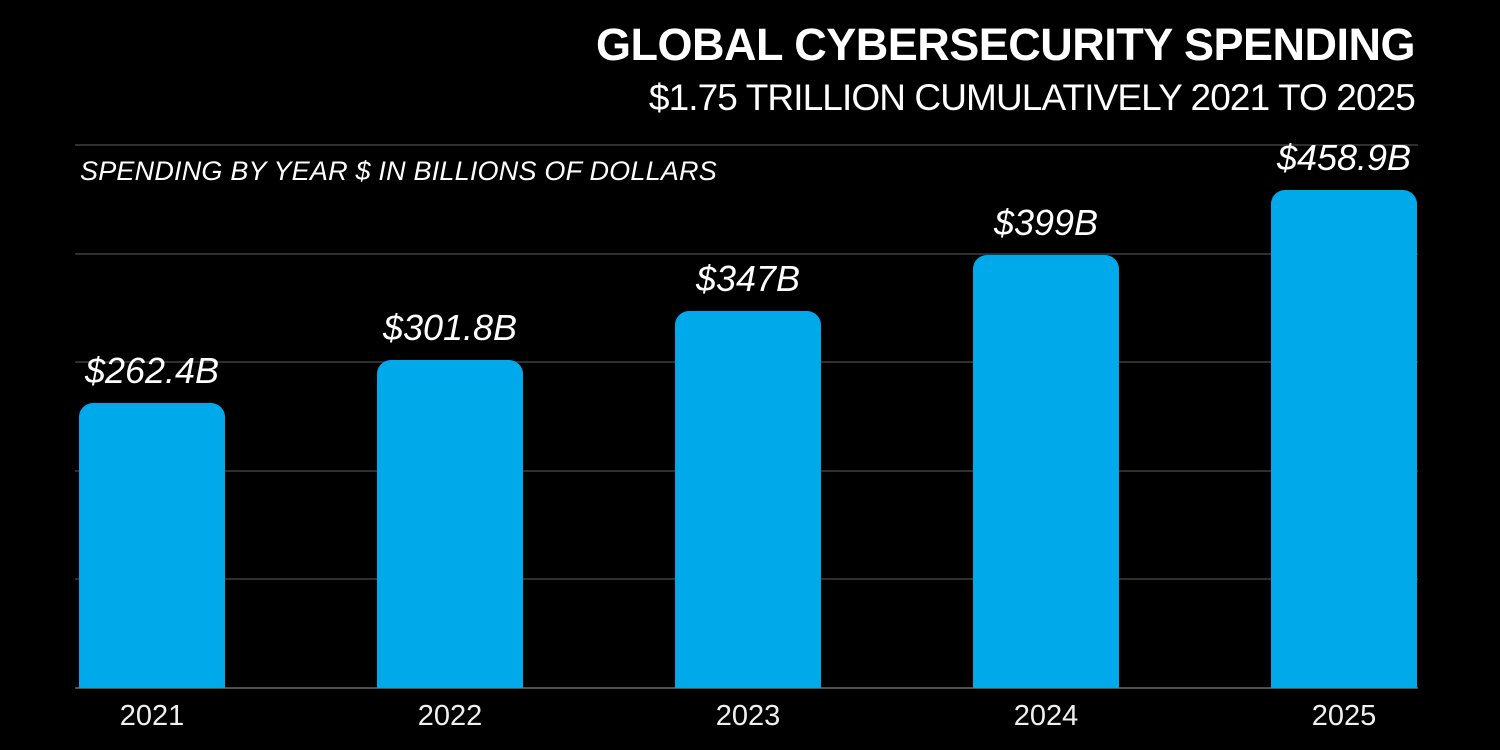 The height and width of the screenshot is (750, 1500). I want to click on bar-group-2023: $347B 2023, so click(748, 438).